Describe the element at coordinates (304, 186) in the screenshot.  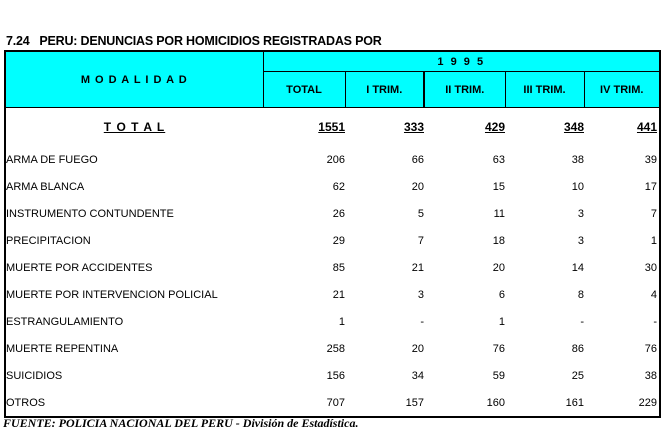
I see `value-total: 62` at that location.